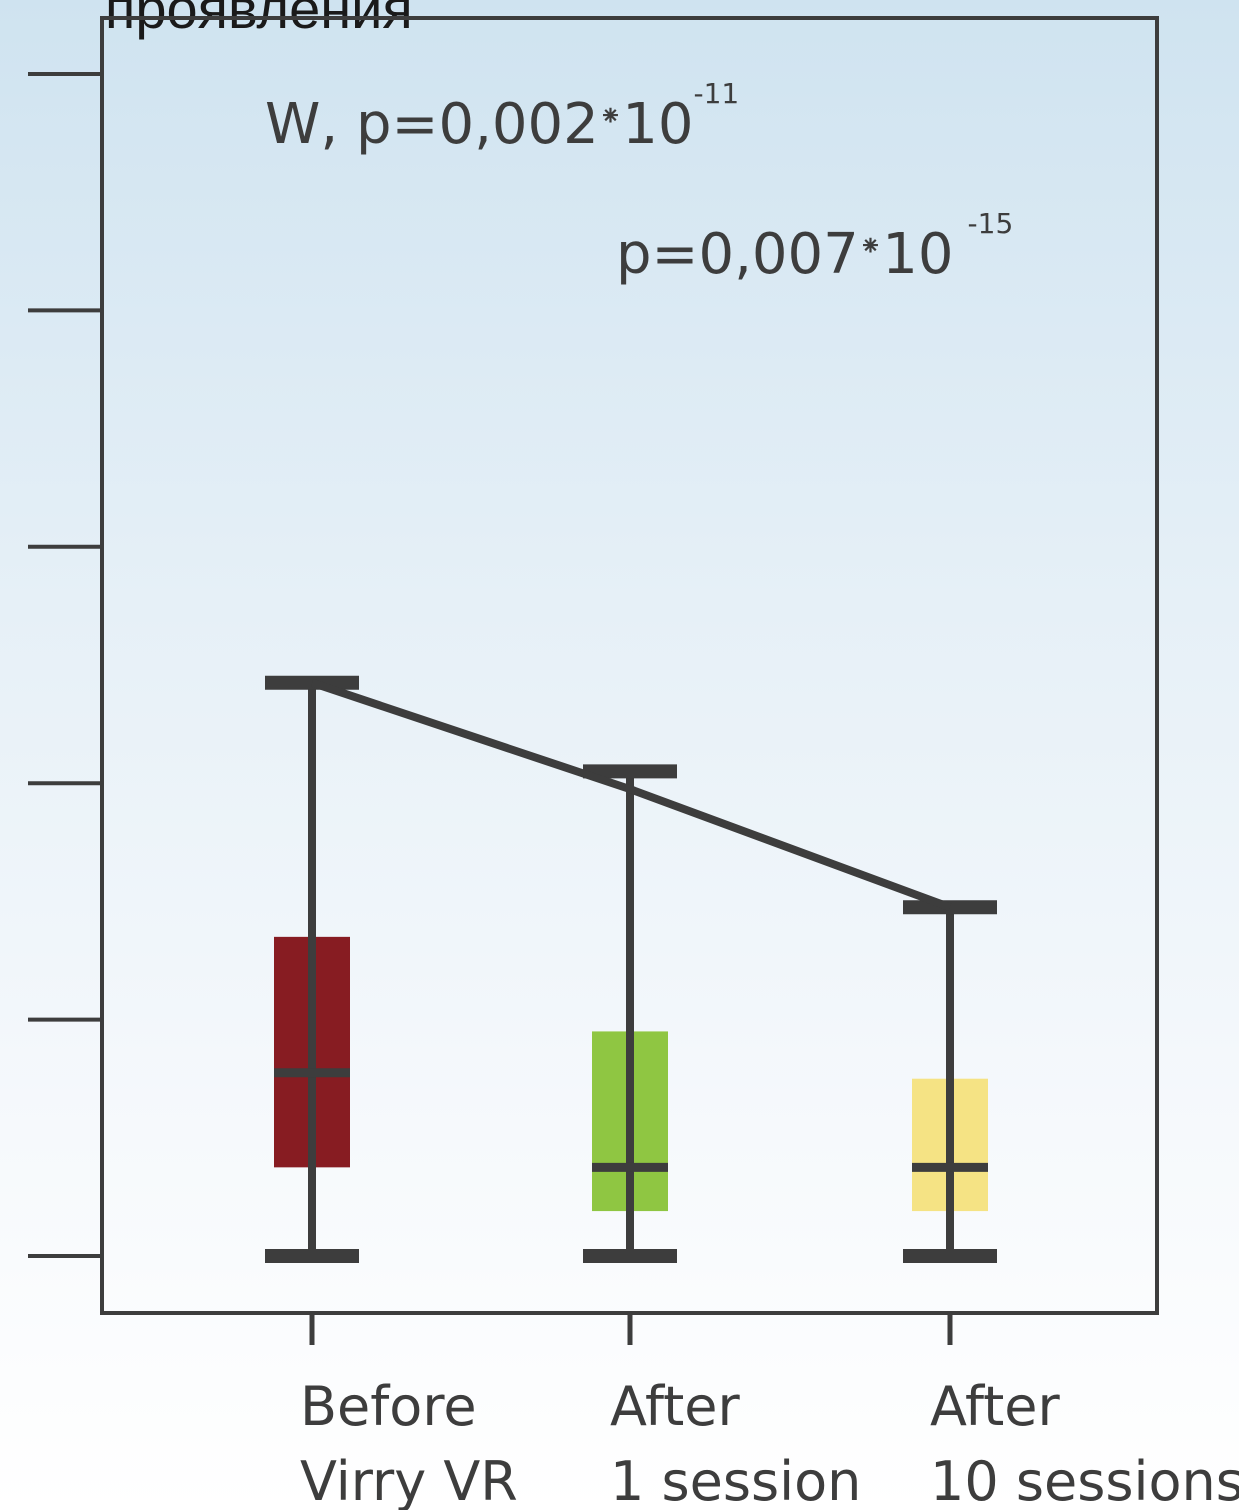  I want to click on x-tick-label-after-10-line2: 10 sessions, so click(1084, 1480).